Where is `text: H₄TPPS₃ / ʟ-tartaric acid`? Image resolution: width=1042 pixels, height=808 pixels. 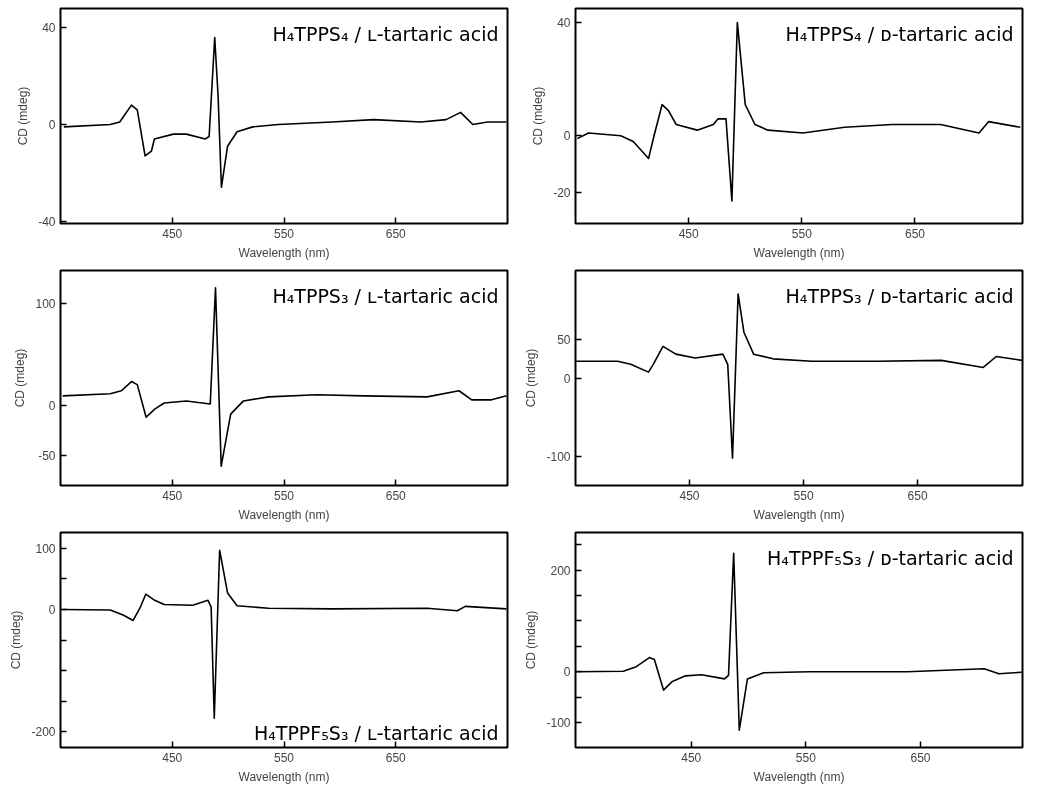 text: H₄TPPS₃ / ʟ-tartaric acid is located at coordinates (385, 295).